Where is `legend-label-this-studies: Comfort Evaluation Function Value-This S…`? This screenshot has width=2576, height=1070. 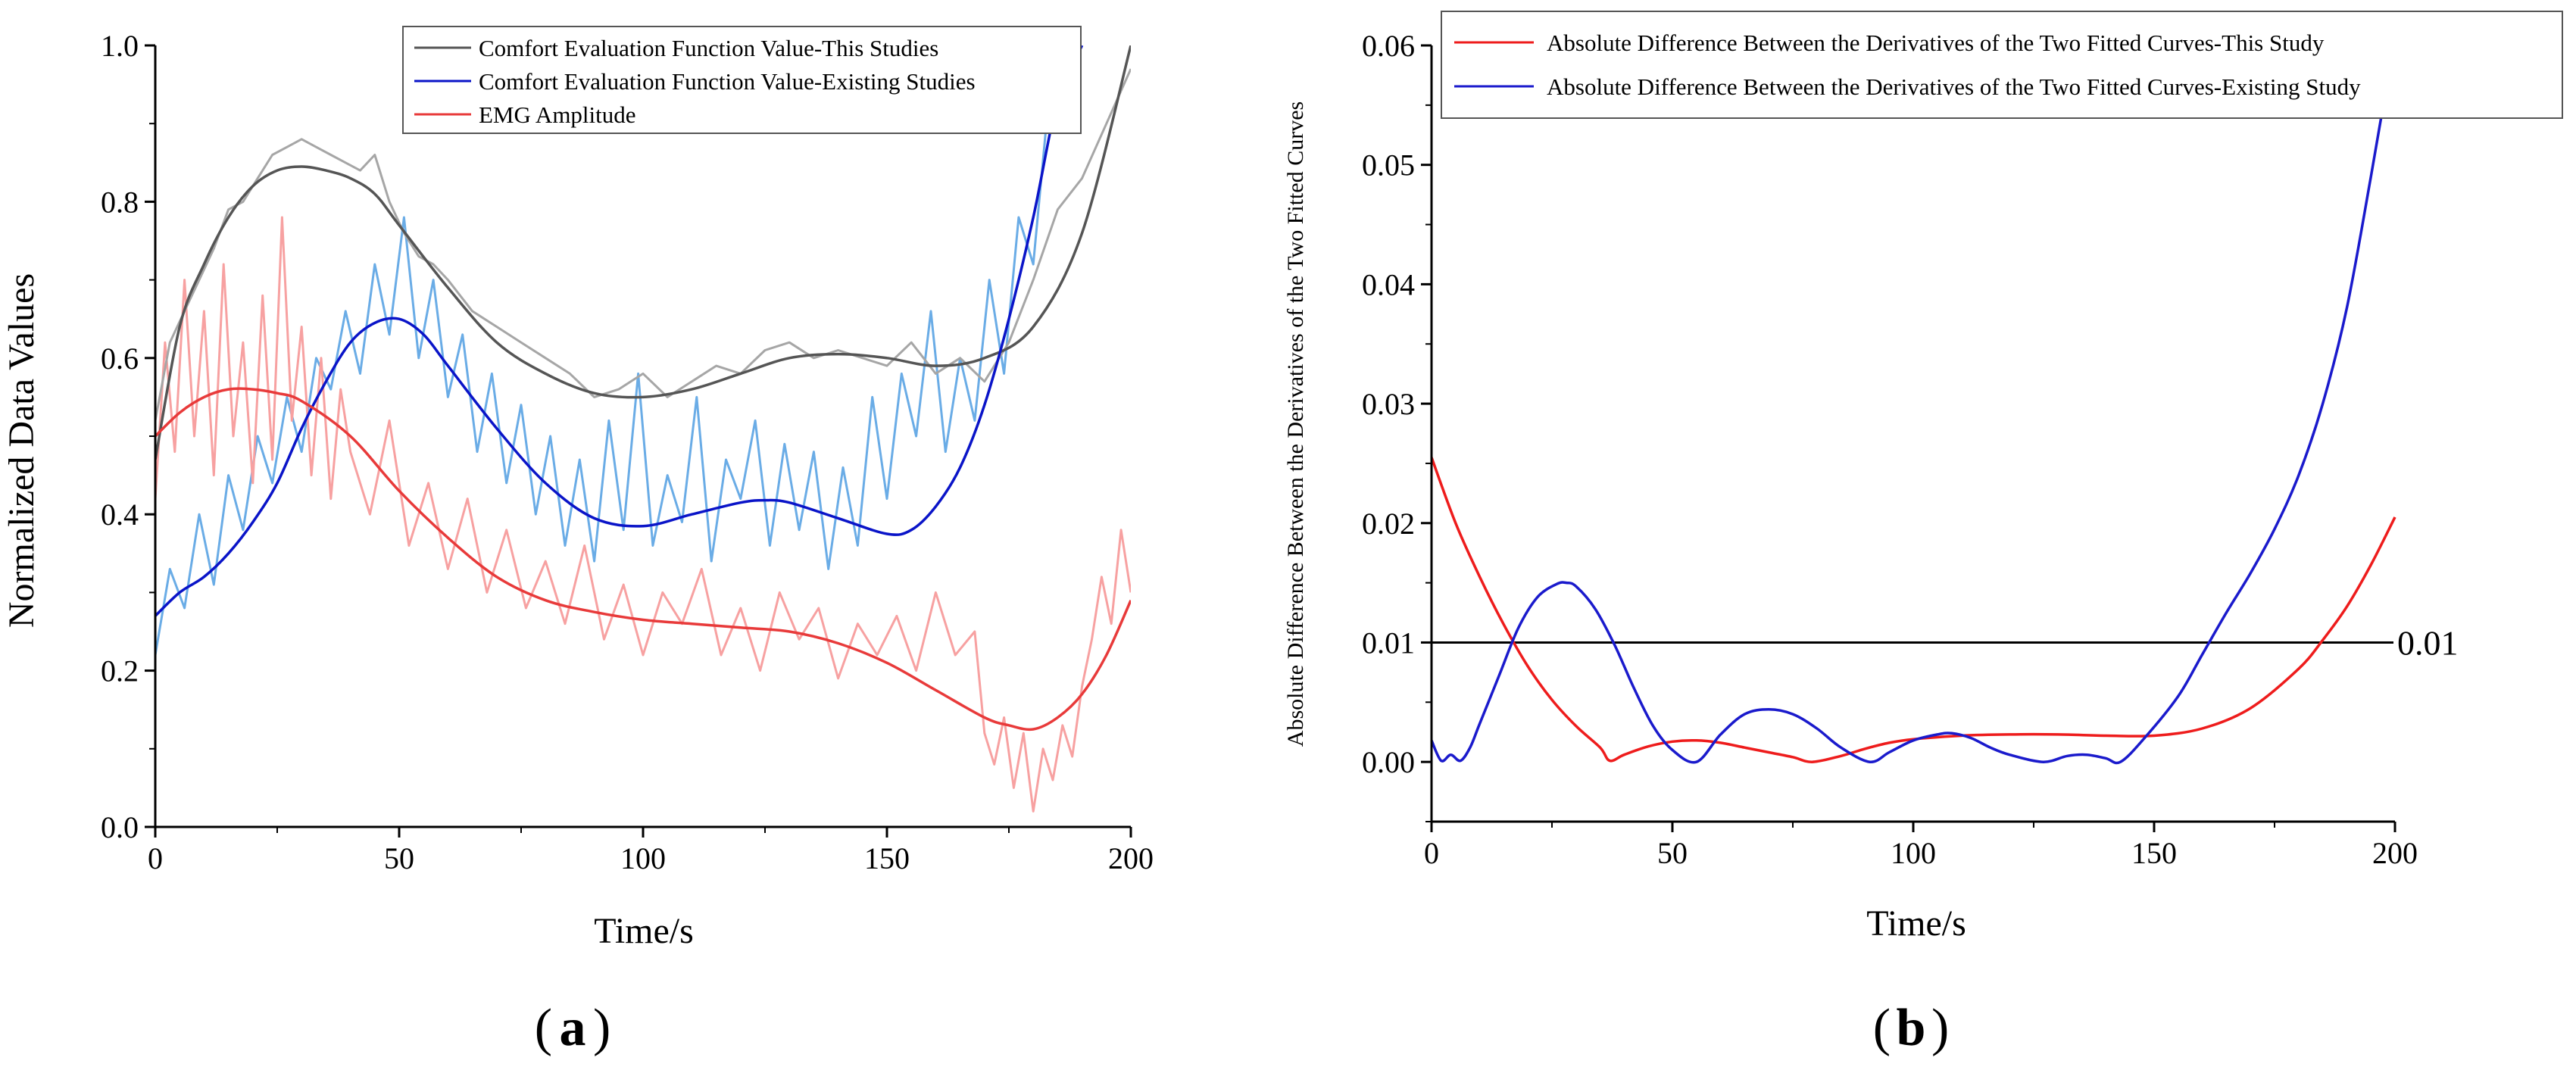
legend-label-this-studies: Comfort Evaluation Function Value-This S… is located at coordinates (708, 48).